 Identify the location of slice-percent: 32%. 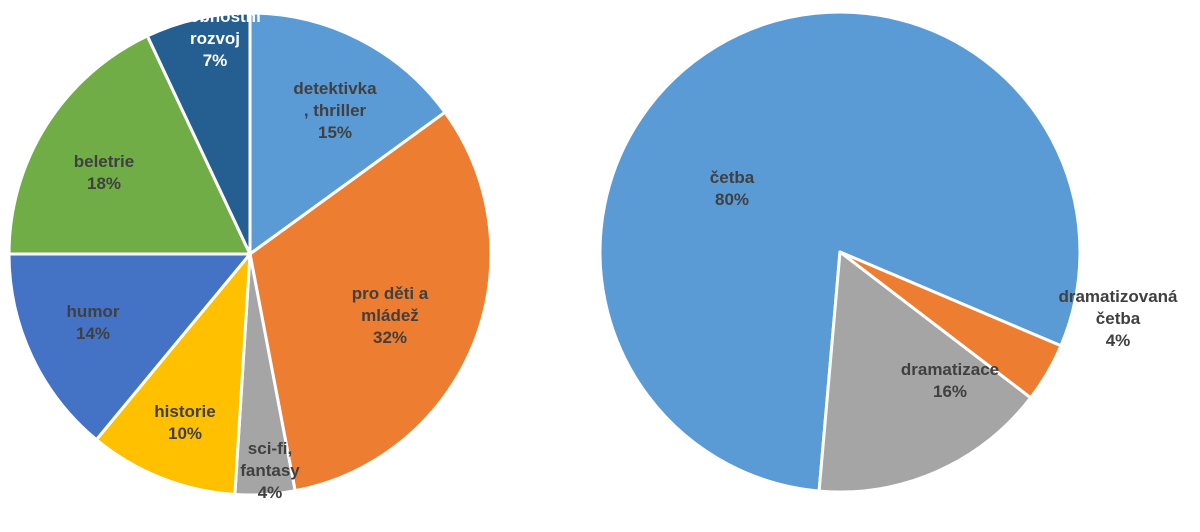
(390, 337).